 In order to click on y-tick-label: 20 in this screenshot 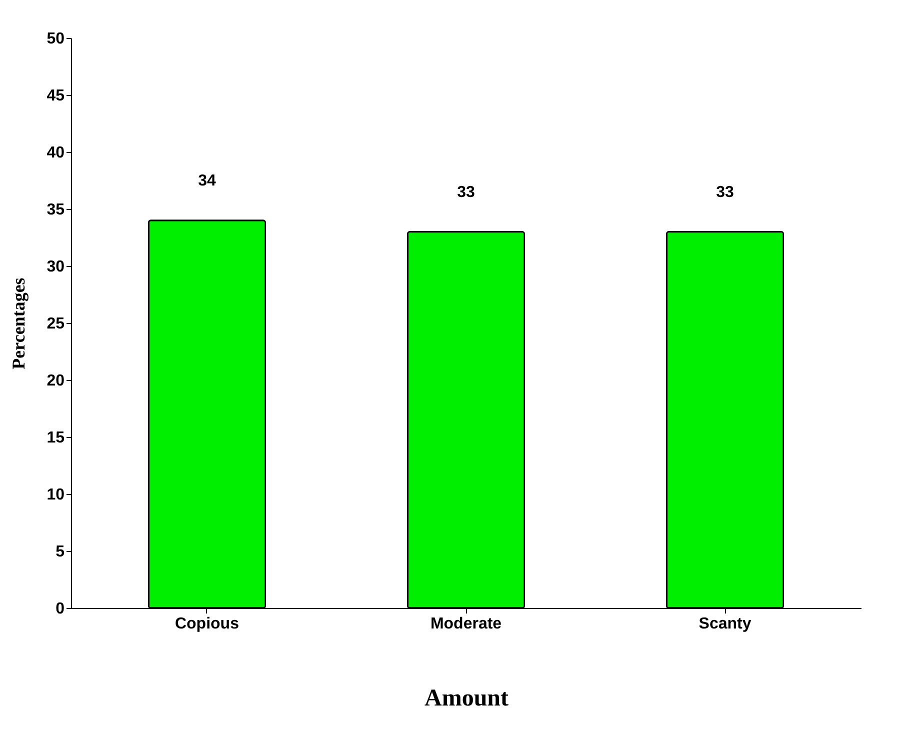, I will do `click(55, 381)`.